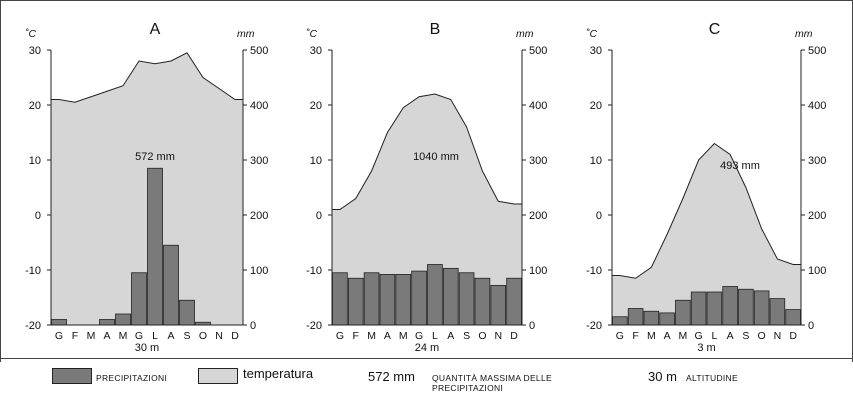  Describe the element at coordinates (259, 51) in the screenshot. I see `precipitation-tick-label: 500` at that location.